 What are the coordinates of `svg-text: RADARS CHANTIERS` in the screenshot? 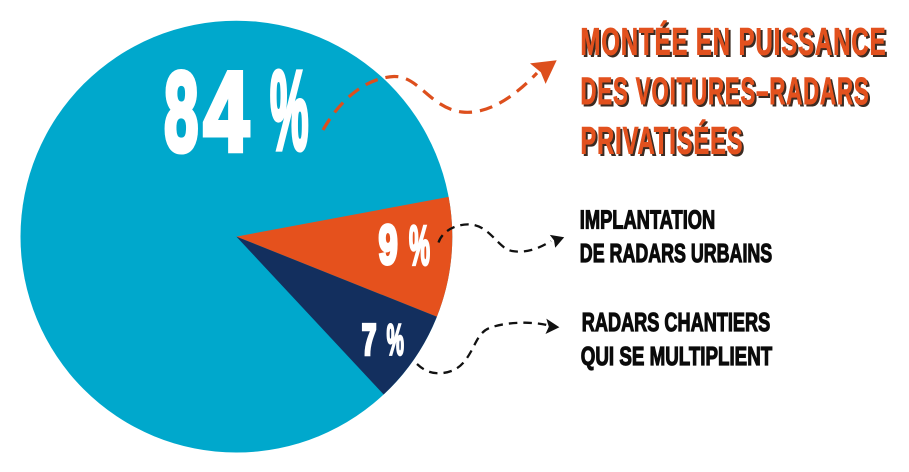 It's located at (676, 322).